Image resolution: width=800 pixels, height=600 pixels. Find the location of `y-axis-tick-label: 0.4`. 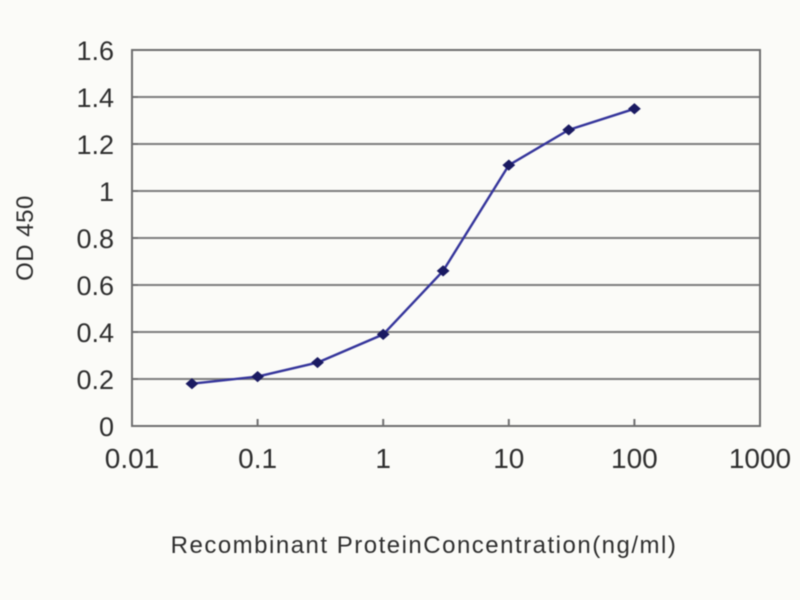

y-axis-tick-label: 0.4 is located at coordinates (95, 333).